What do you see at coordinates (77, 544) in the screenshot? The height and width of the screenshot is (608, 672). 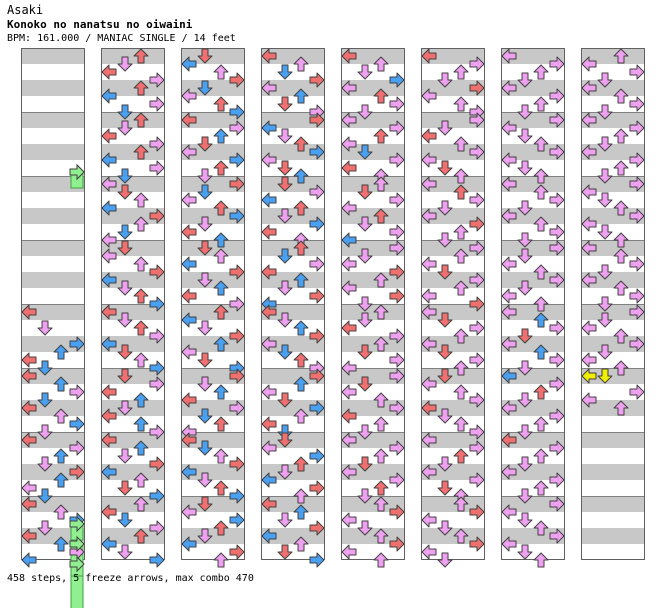 I see `freeze-arrow` at bounding box center [77, 544].